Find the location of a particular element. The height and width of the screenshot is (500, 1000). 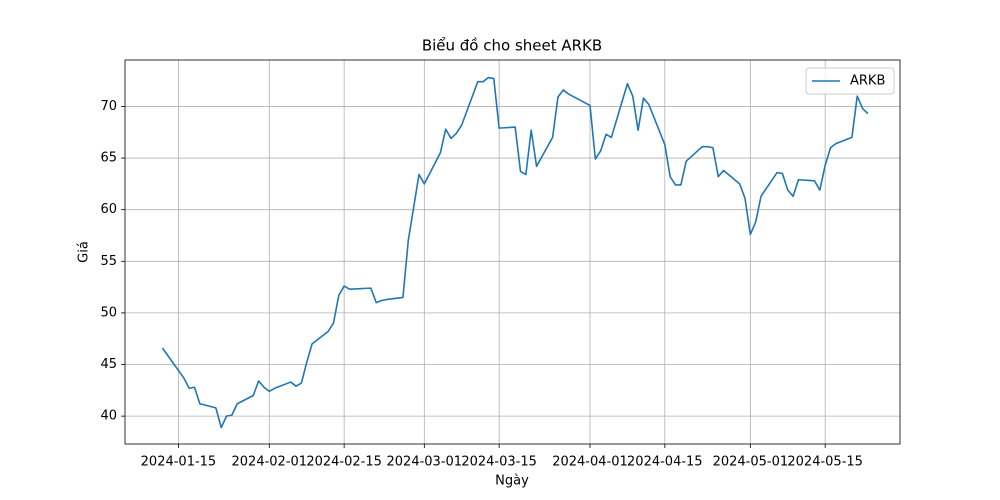

x-tick-label: 2024-03-15 is located at coordinates (499, 462).